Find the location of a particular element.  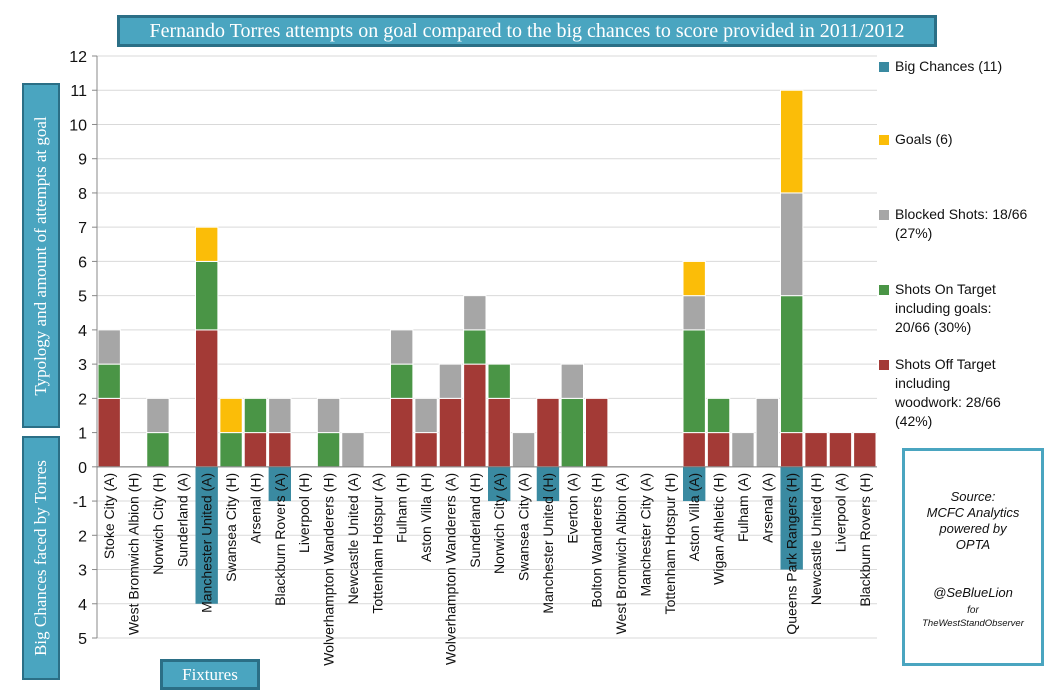

x-tick-label: Blackburn Rovers (A) is located at coordinates (280, 539).